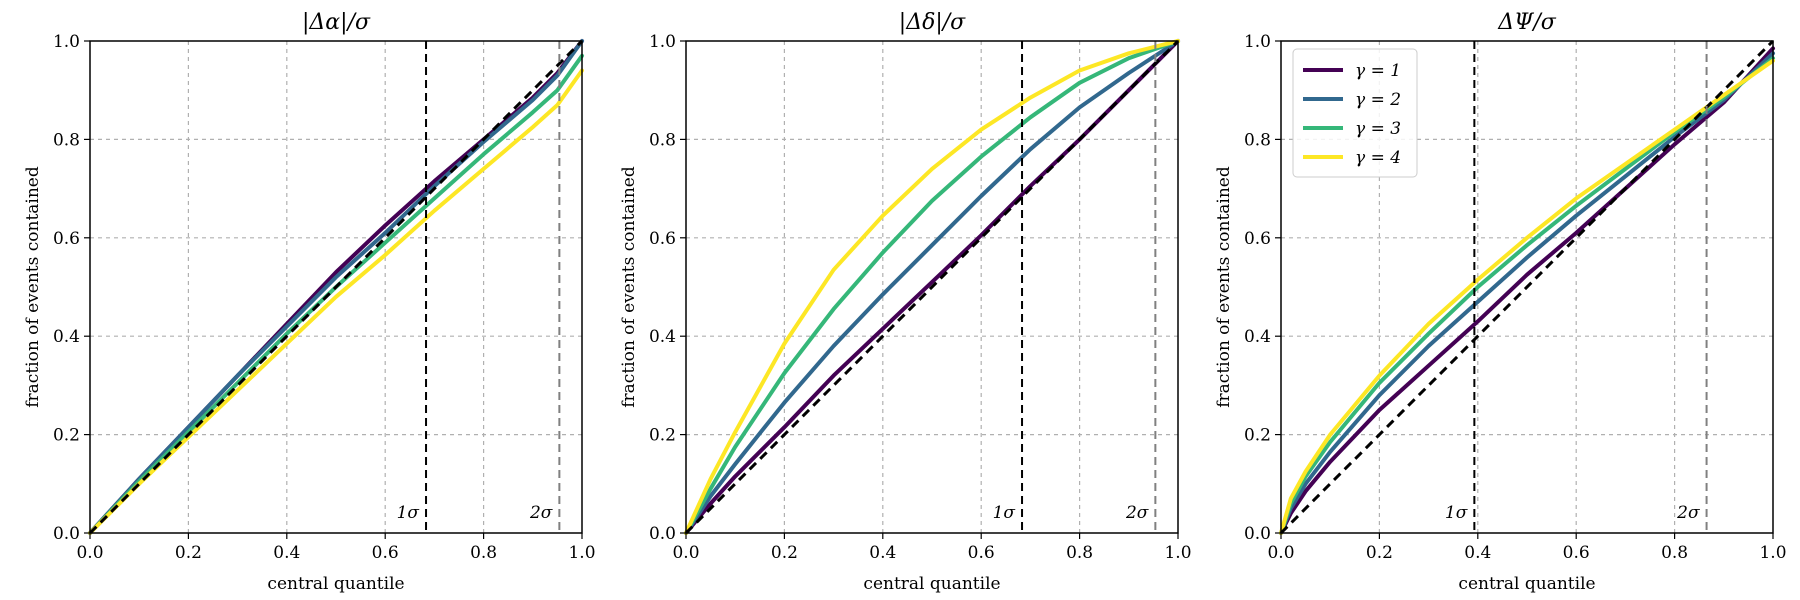  I want to click on chart-title: |Δδ|/σ, so click(932, 22).